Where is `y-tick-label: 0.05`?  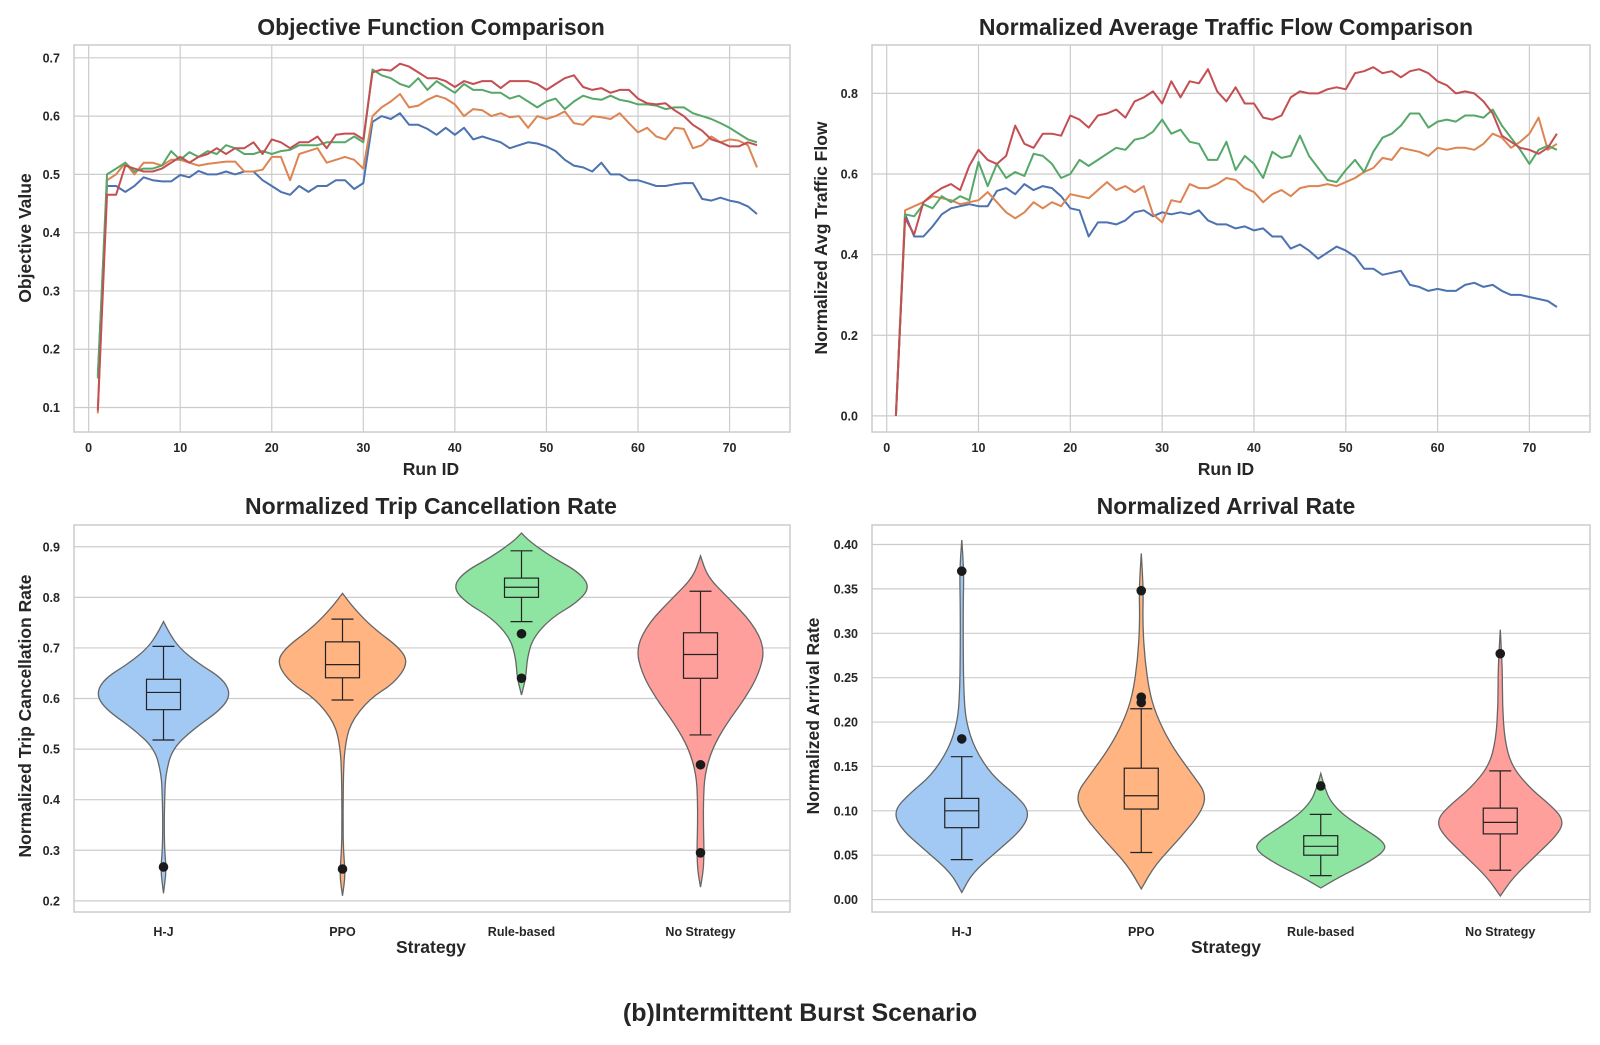 y-tick-label: 0.05 is located at coordinates (846, 856).